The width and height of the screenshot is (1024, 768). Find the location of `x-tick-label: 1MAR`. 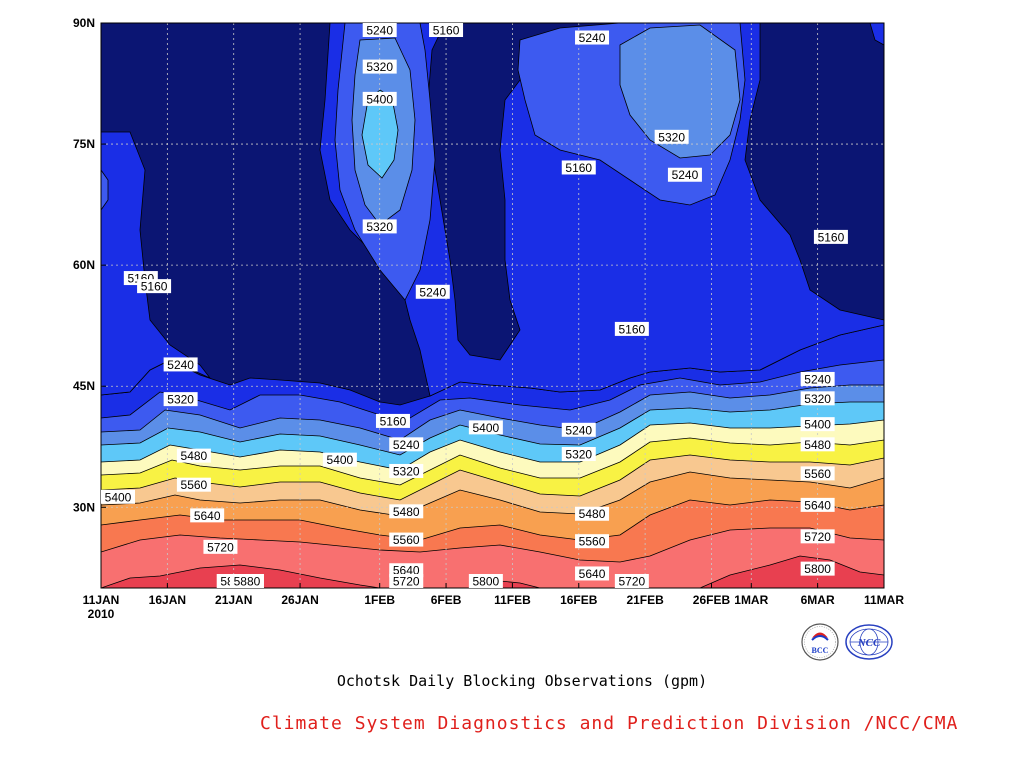

x-tick-label: 1MAR is located at coordinates (751, 600).